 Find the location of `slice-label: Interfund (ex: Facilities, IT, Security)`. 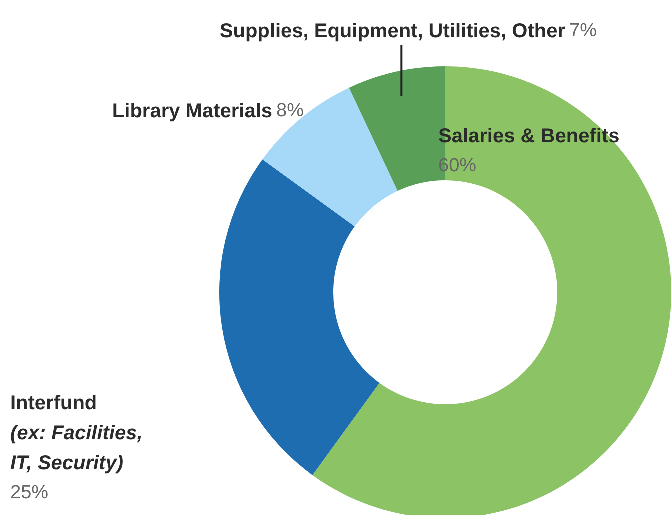

slice-label: Interfund (ex: Facilities, IT, Security) is located at coordinates (76, 433).